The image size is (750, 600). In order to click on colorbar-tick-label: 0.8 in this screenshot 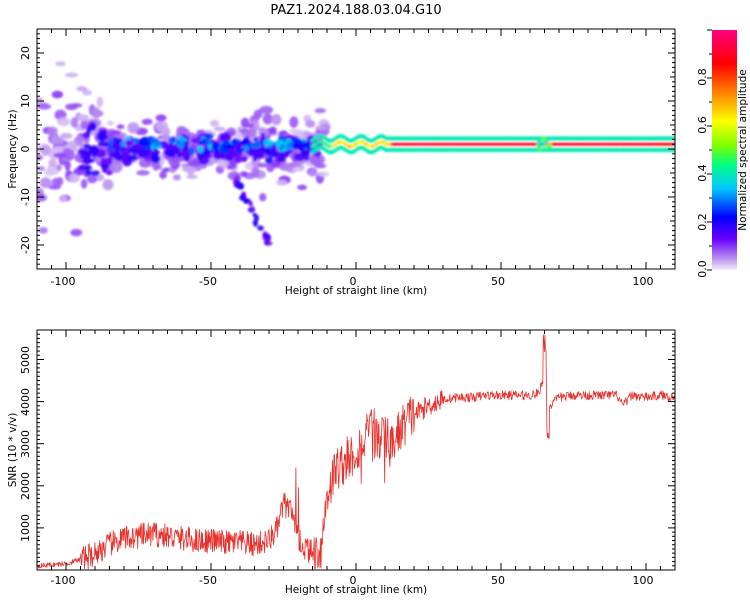, I will do `click(702, 77)`.